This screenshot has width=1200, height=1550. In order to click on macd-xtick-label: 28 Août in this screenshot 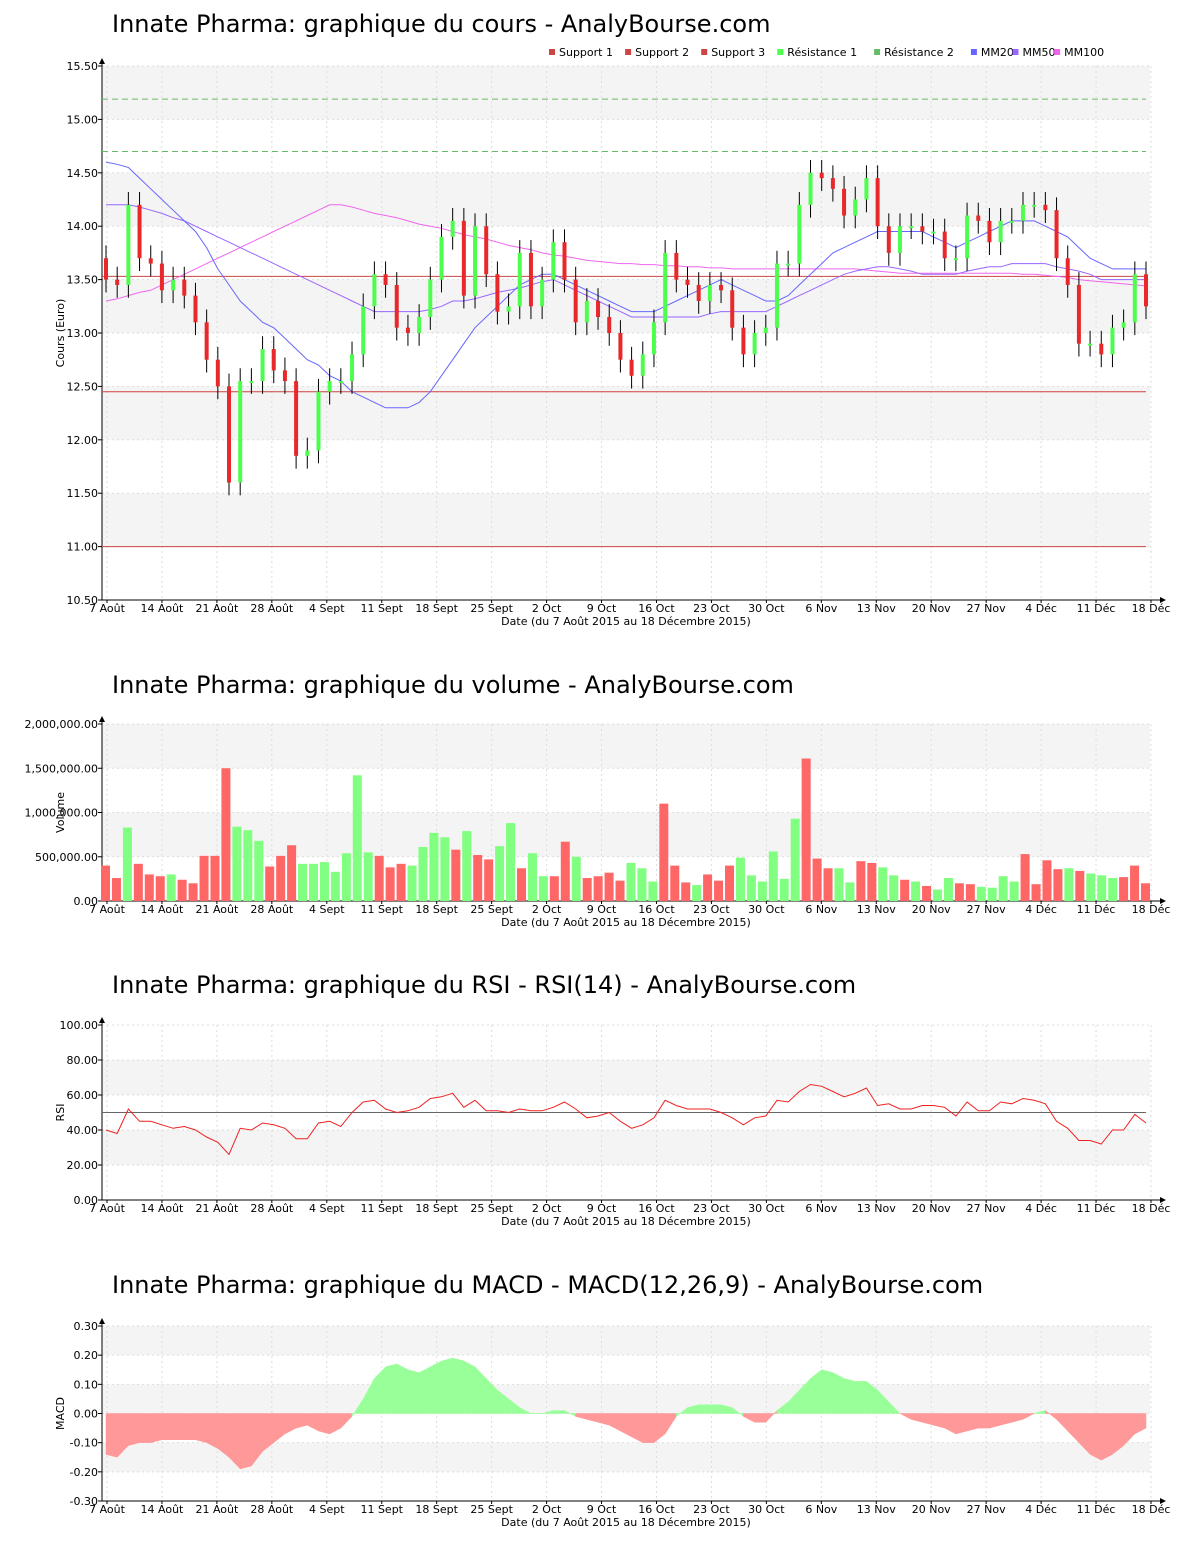, I will do `click(272, 1509)`.